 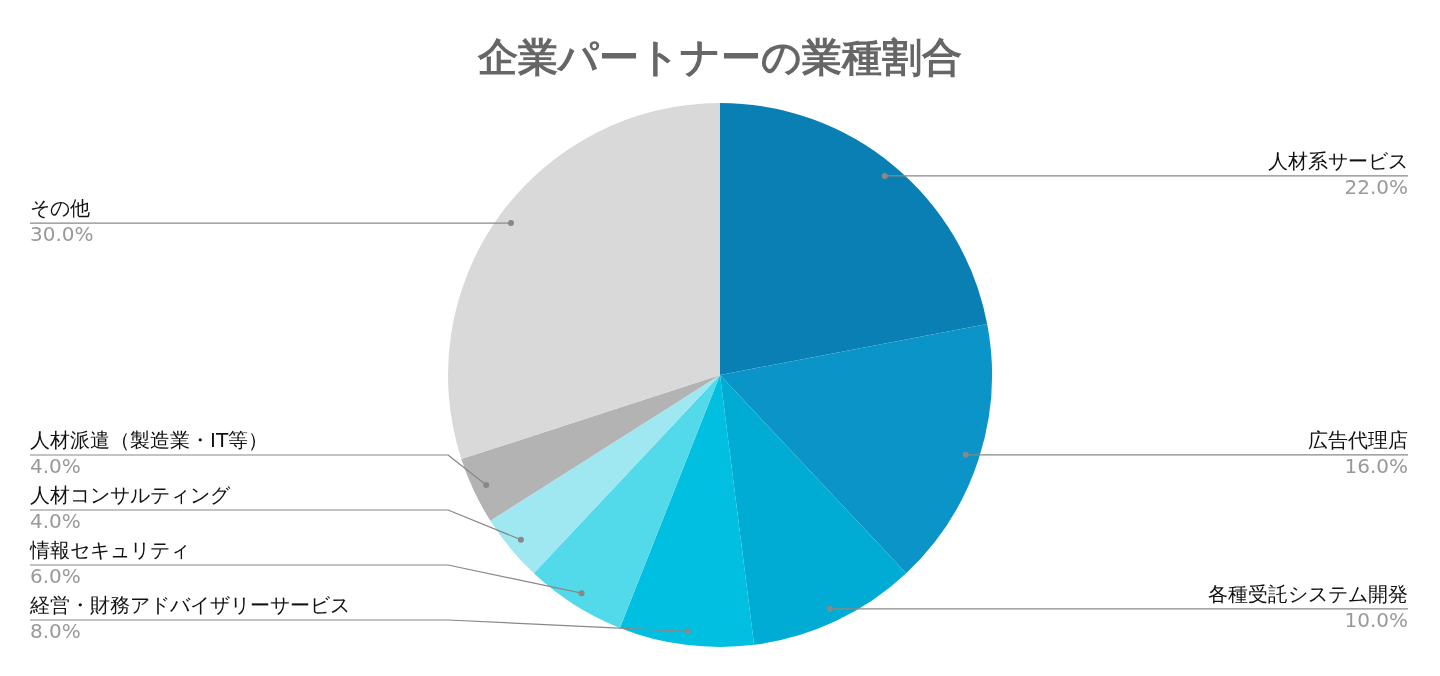 What do you see at coordinates (1376, 620) in the screenshot?
I see `data-label: 10.0%` at bounding box center [1376, 620].